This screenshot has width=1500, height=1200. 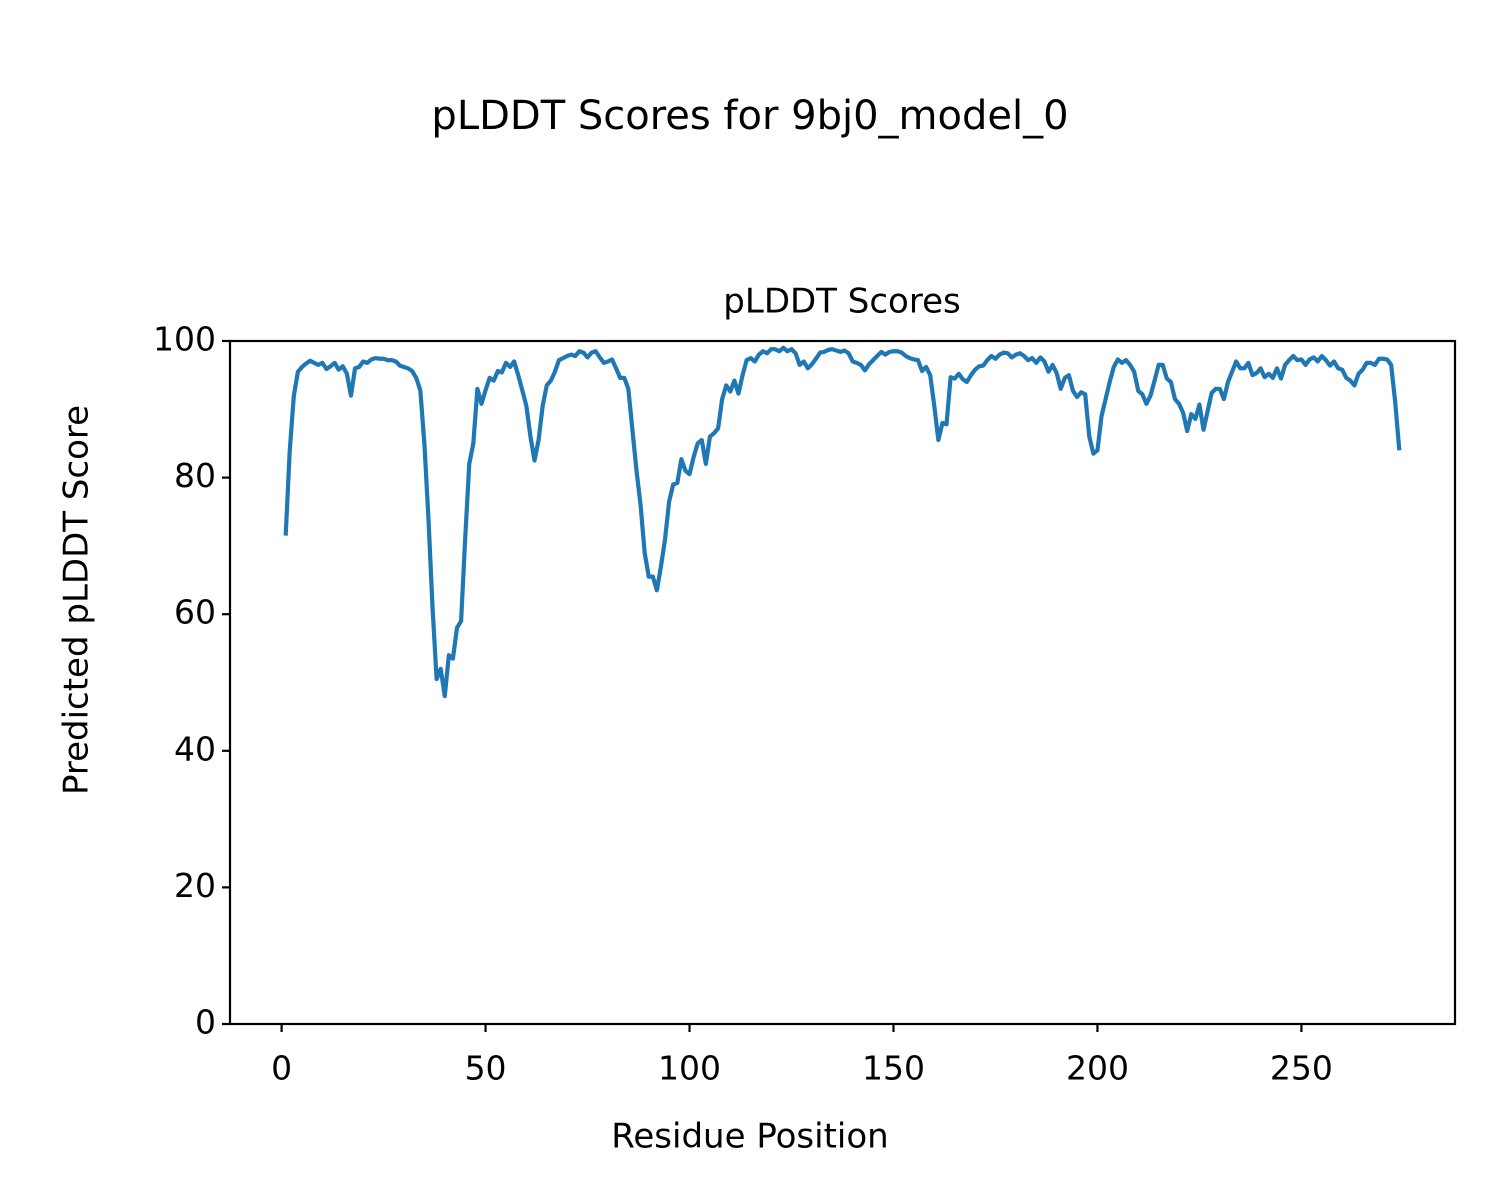 I want to click on x-tick-label: 200, so click(x=1097, y=1068).